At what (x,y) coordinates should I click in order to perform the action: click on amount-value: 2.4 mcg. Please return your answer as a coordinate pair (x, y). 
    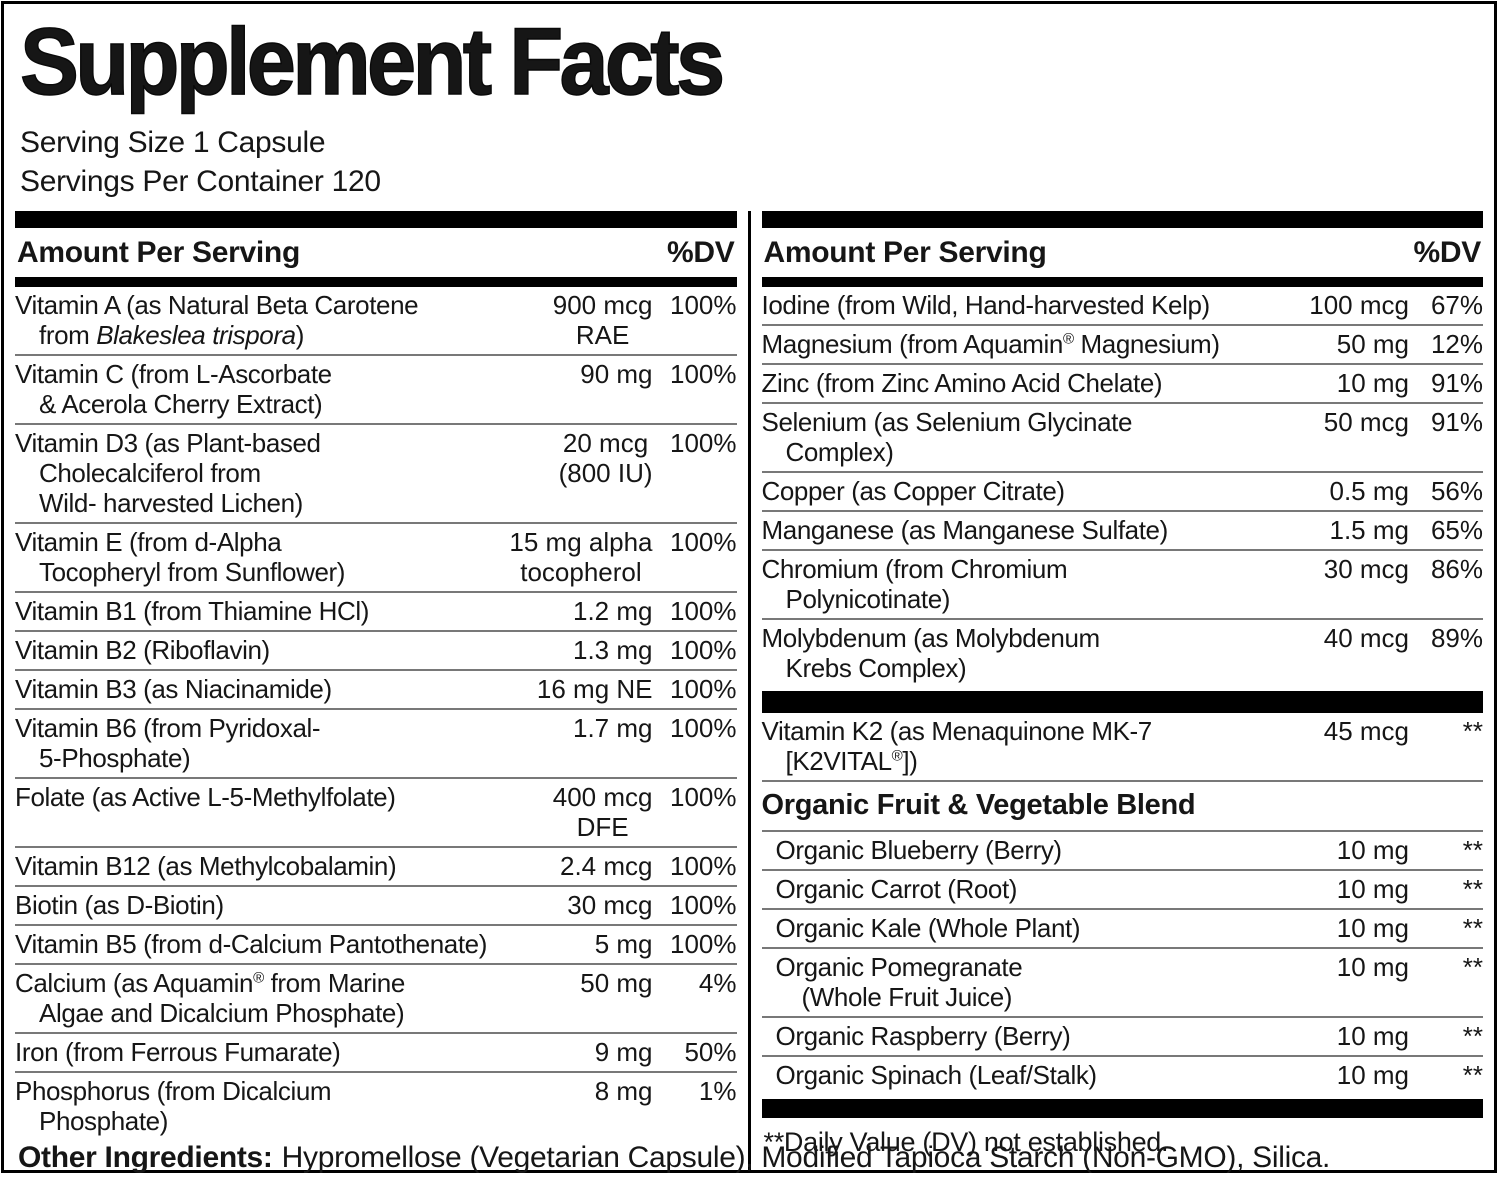
    Looking at the image, I should click on (606, 866).